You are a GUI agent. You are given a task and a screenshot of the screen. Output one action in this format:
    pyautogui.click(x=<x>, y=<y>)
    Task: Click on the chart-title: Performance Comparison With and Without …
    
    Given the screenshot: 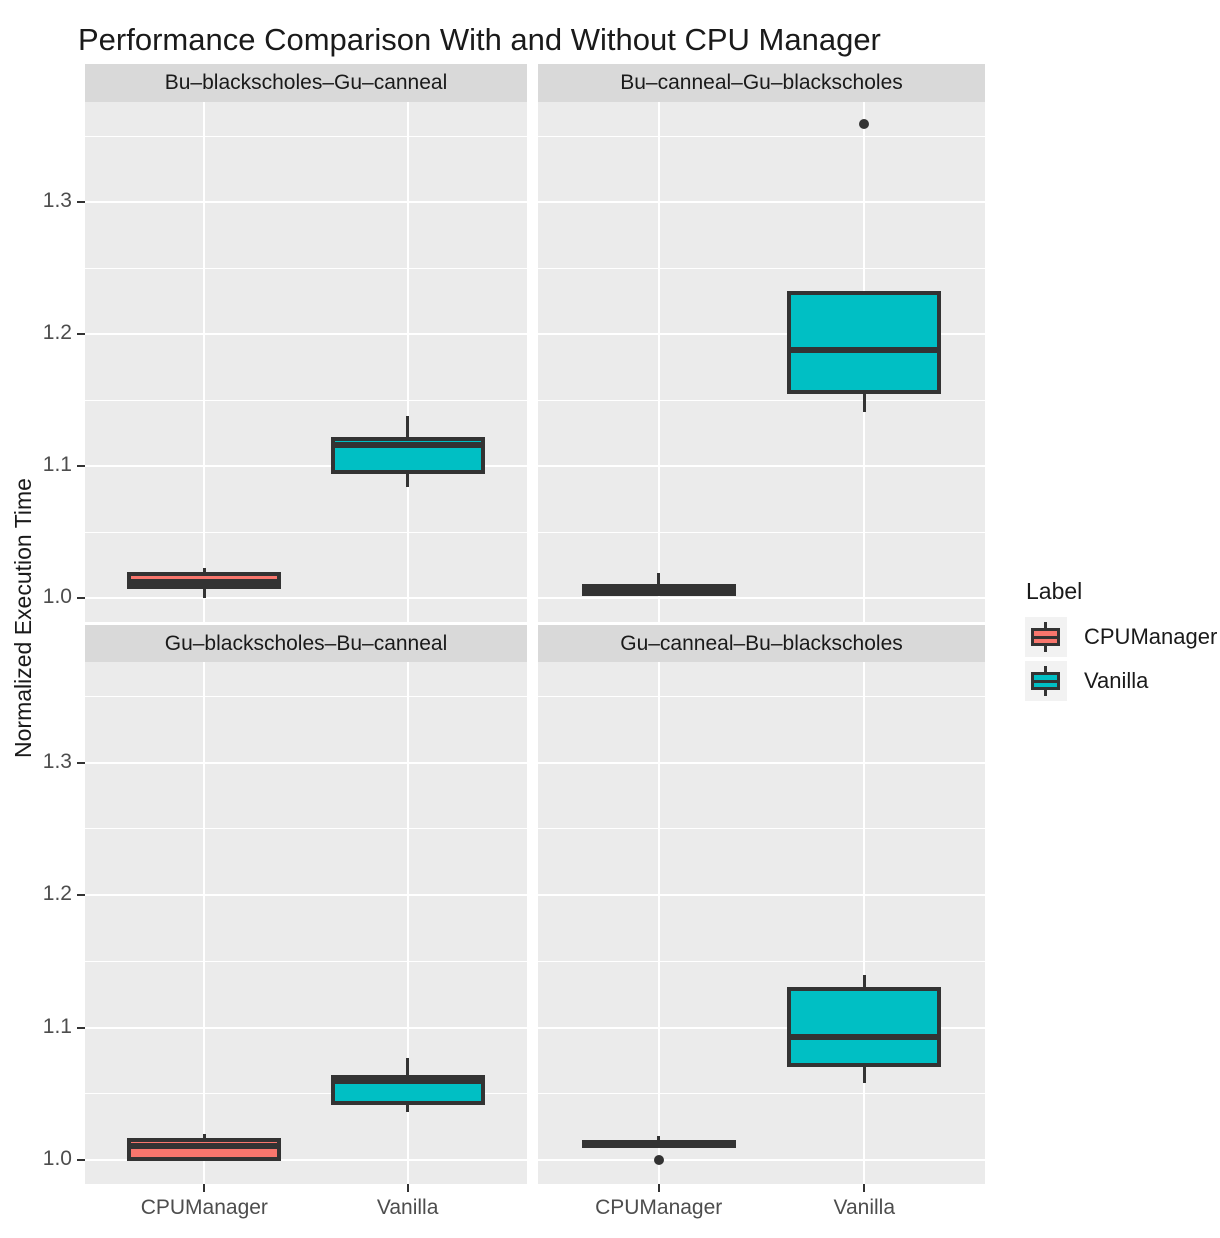 What is the action you would take?
    pyautogui.click(x=479, y=39)
    